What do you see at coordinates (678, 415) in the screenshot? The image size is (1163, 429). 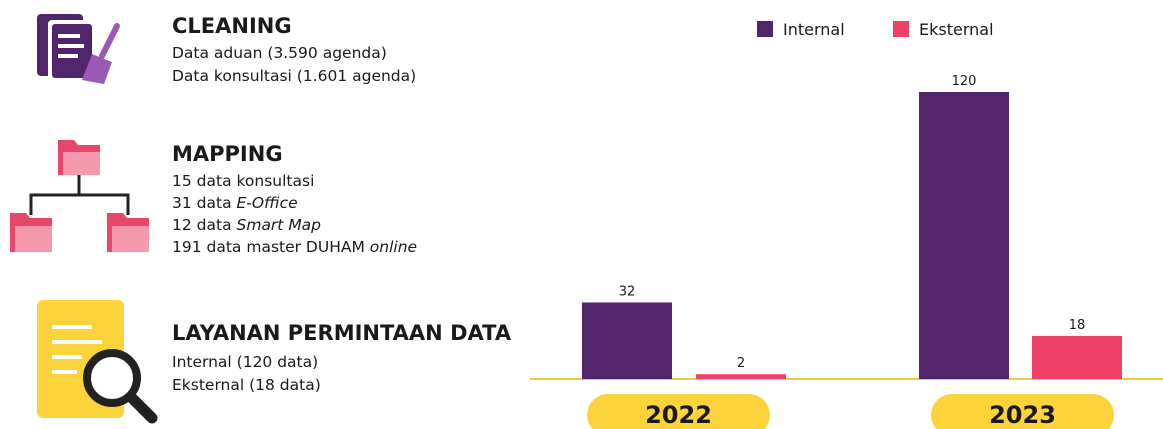 I see `x-tick-label: 2022` at bounding box center [678, 415].